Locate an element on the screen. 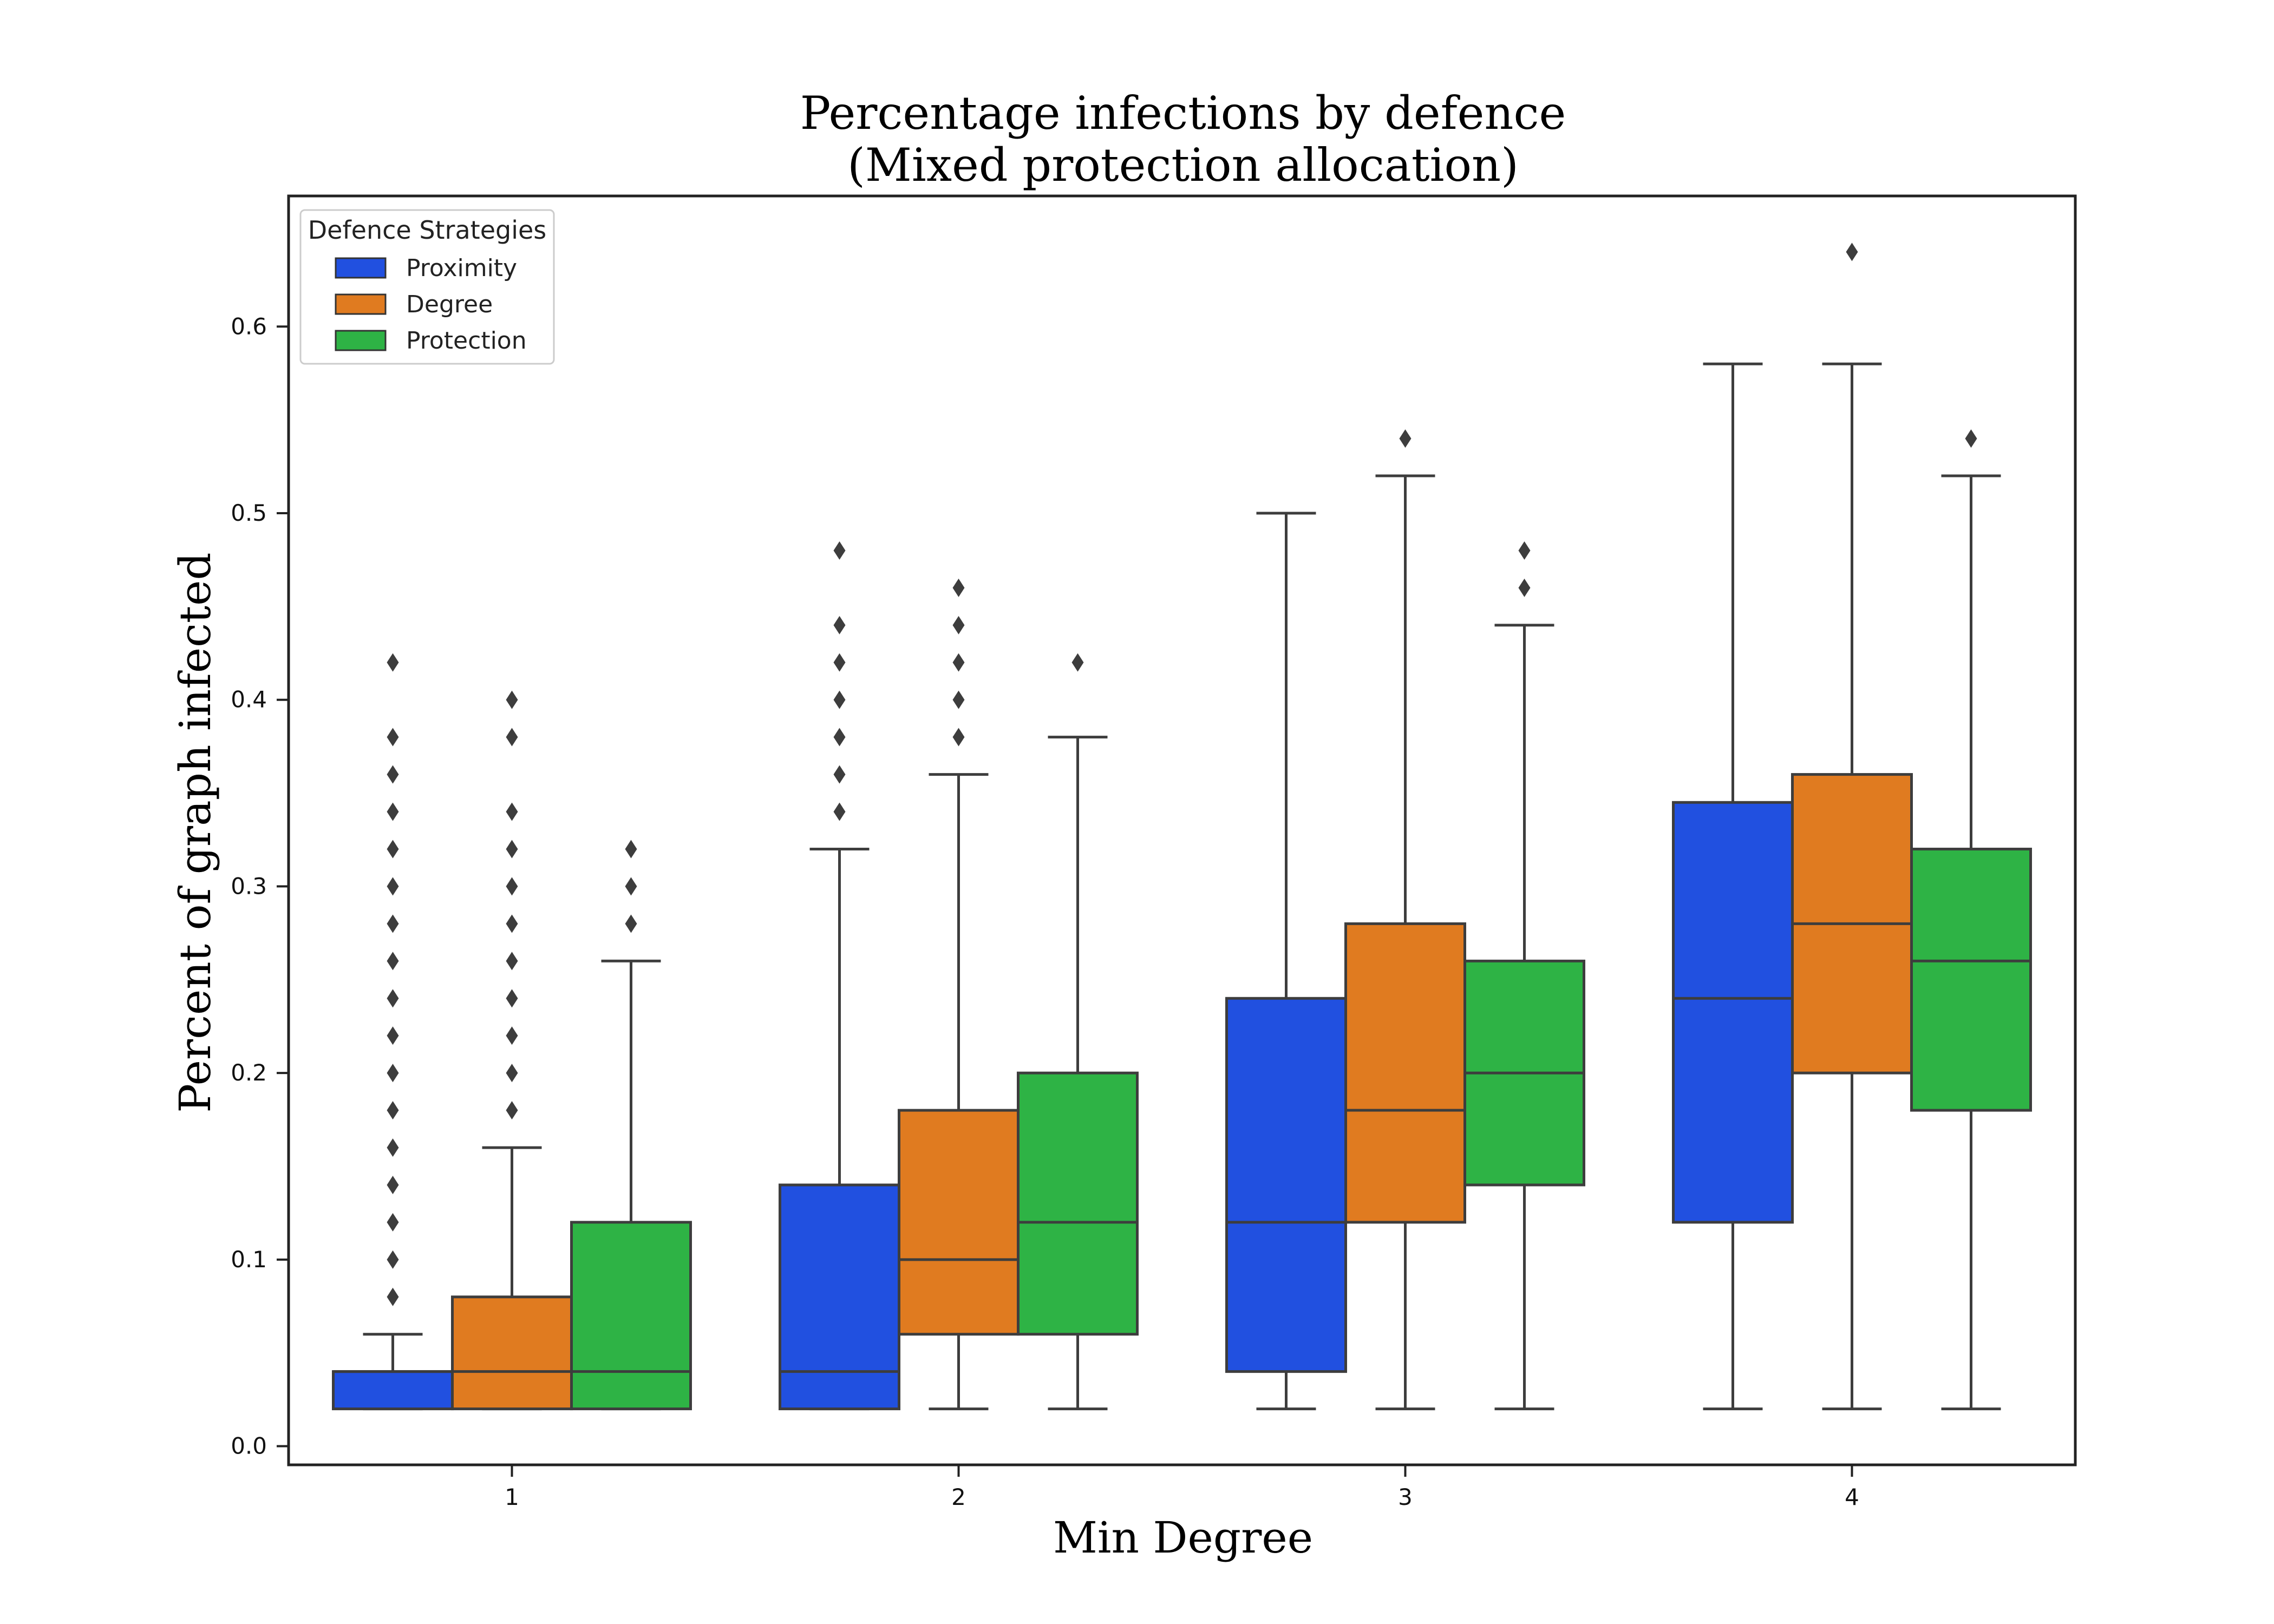 The height and width of the screenshot is (1624, 2274). x-tick-label: 4 is located at coordinates (1852, 1497).